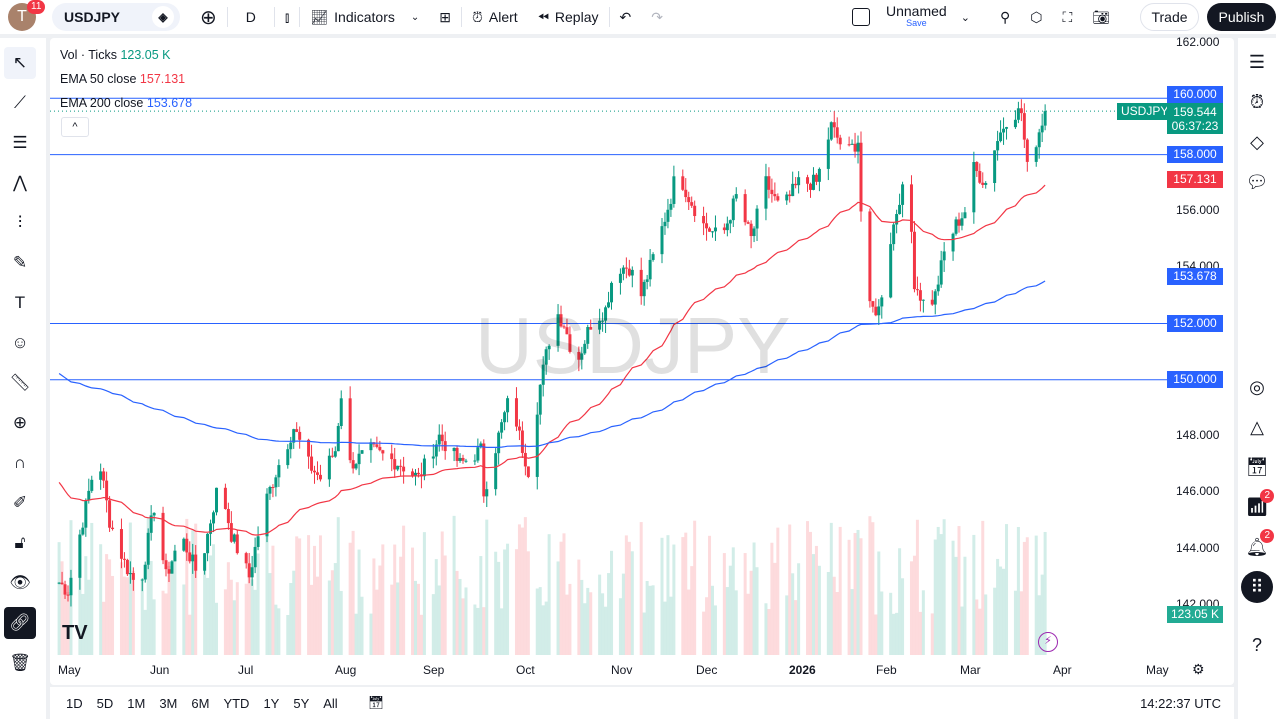 The width and height of the screenshot is (1276, 719). What do you see at coordinates (1257, 101) in the screenshot?
I see `alerts-clock-icon: ⏰︎` at bounding box center [1257, 101].